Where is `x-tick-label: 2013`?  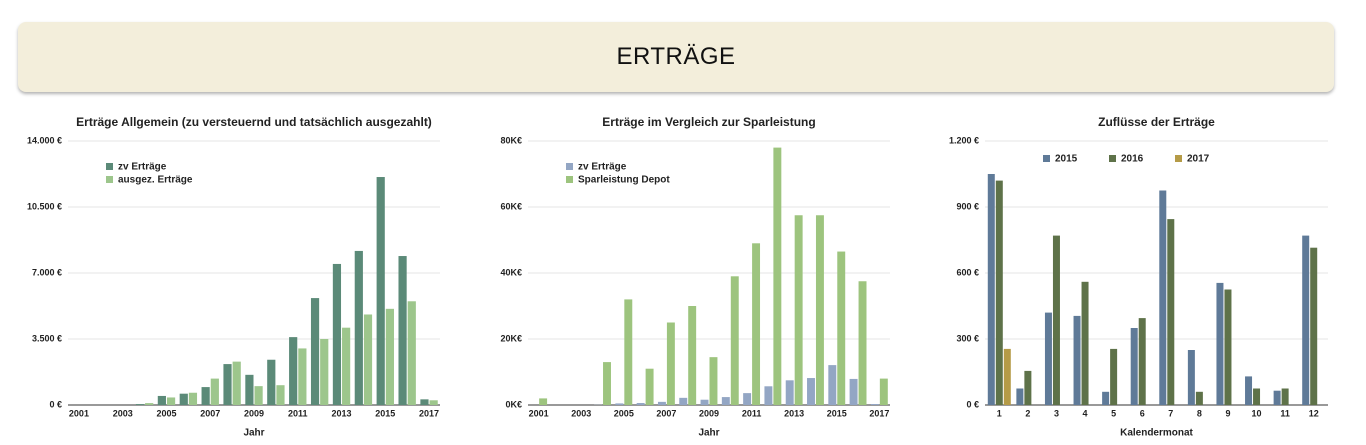 x-tick-label: 2013 is located at coordinates (794, 413).